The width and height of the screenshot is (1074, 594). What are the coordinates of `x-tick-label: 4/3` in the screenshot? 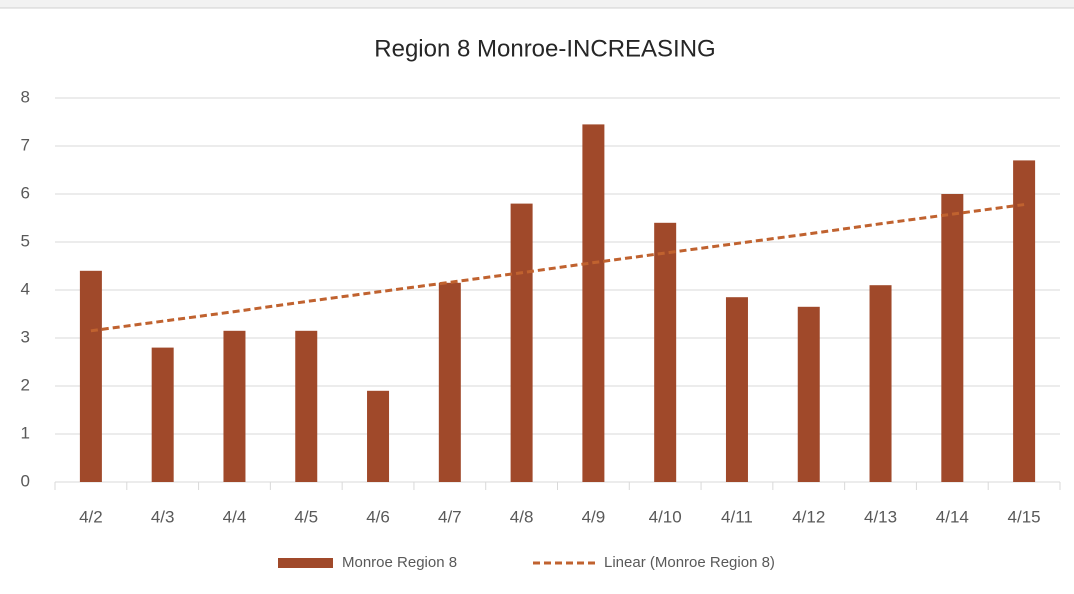 It's located at (163, 516).